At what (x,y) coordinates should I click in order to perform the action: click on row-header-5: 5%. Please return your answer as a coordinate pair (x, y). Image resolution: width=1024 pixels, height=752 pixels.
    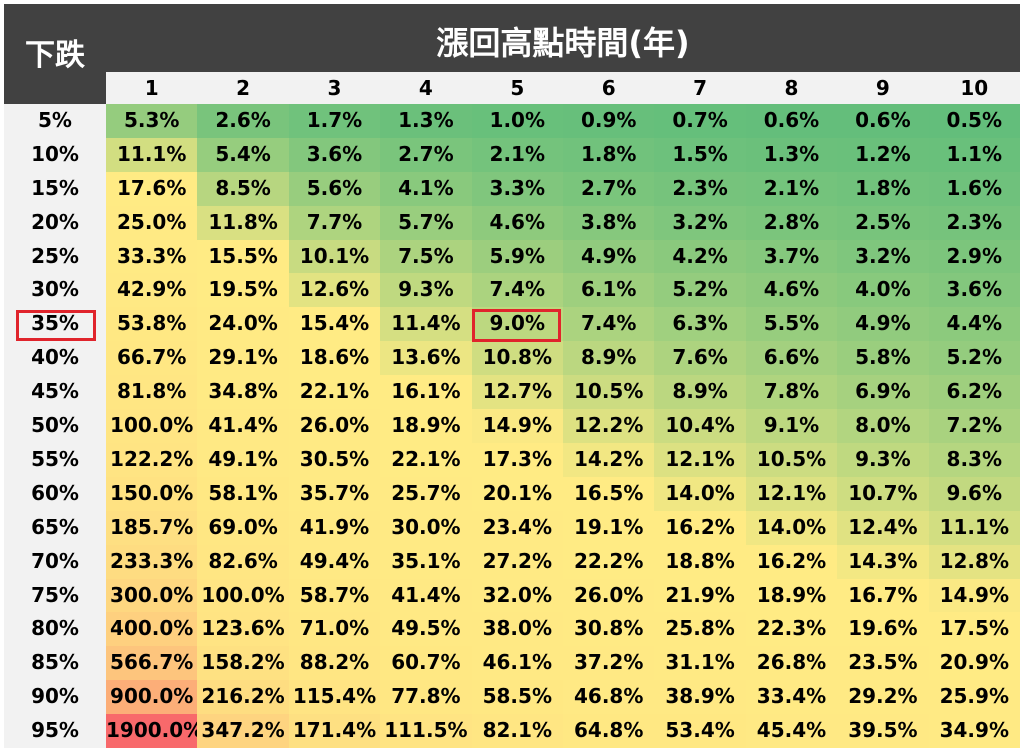
    Looking at the image, I should click on (55, 120).